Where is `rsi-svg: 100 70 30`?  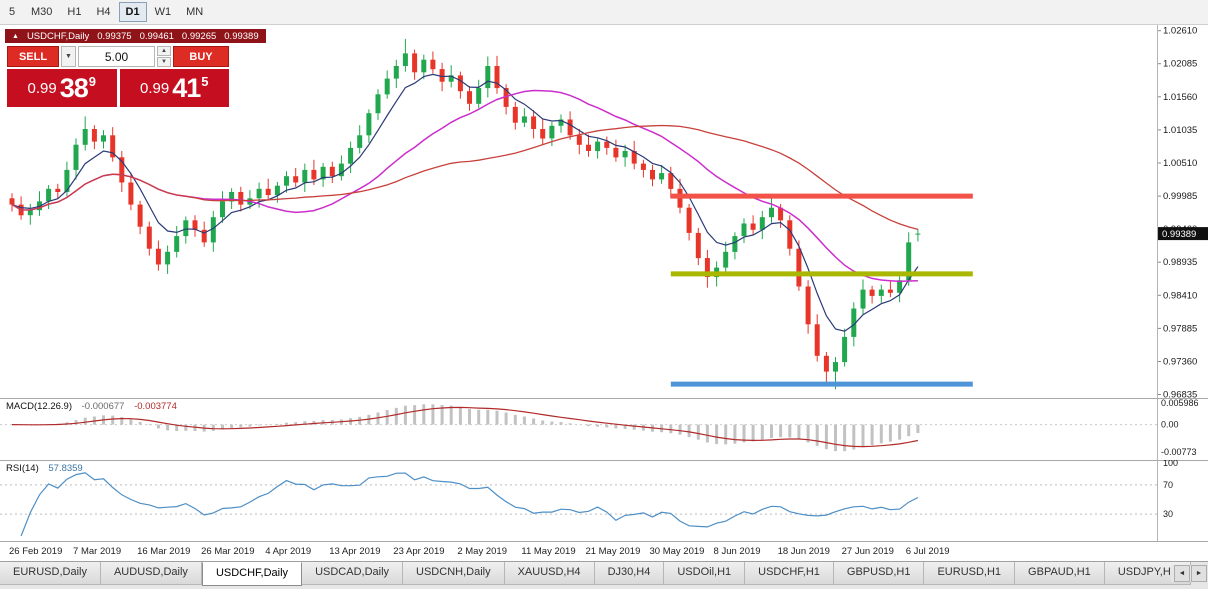 rsi-svg: 100 70 30 is located at coordinates (604, 500).